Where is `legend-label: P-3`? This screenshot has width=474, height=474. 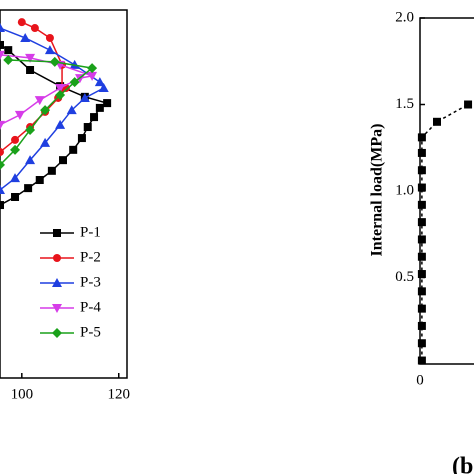 legend-label: P-3 is located at coordinates (90, 282).